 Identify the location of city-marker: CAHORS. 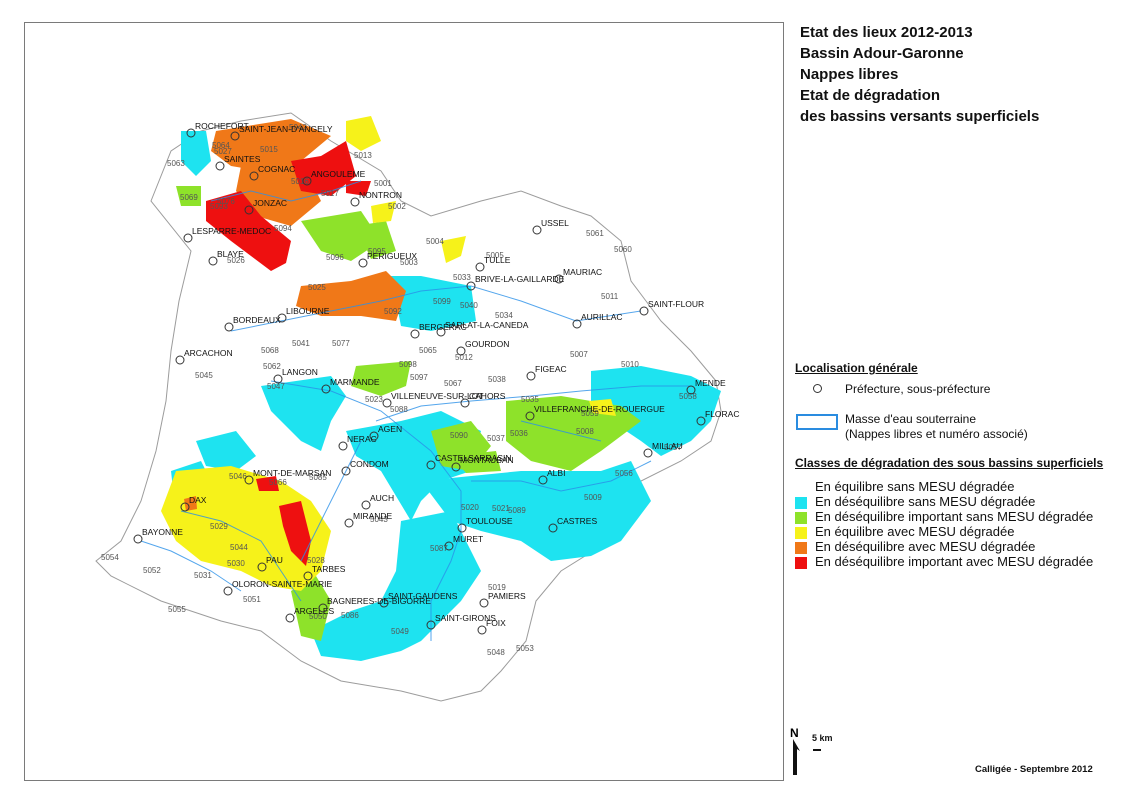
(483, 399).